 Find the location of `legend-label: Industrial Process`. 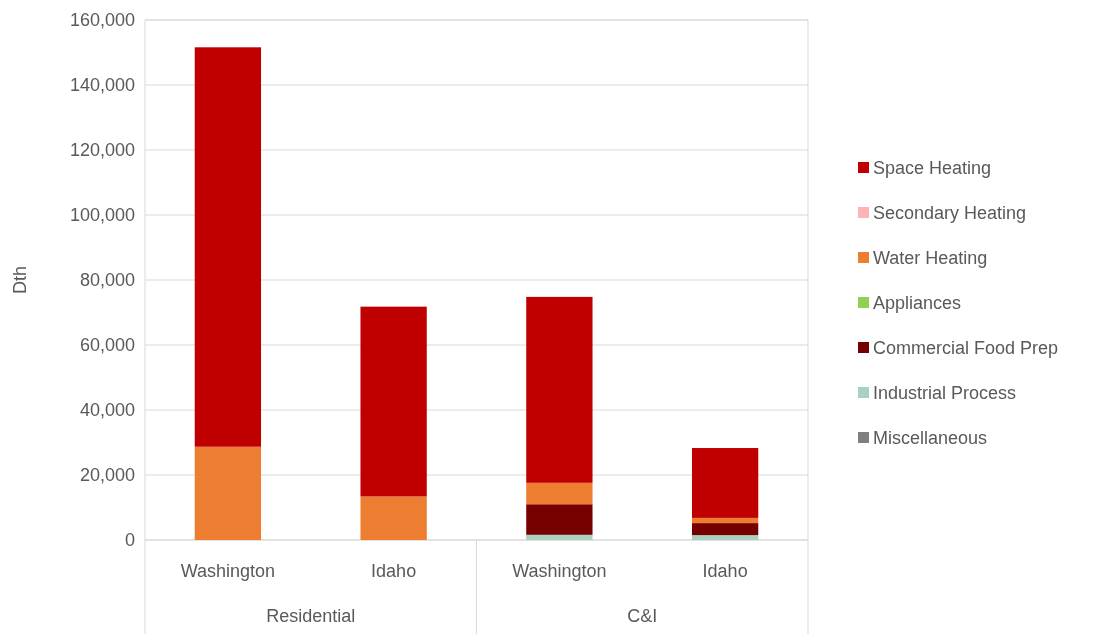

legend-label: Industrial Process is located at coordinates (945, 393).